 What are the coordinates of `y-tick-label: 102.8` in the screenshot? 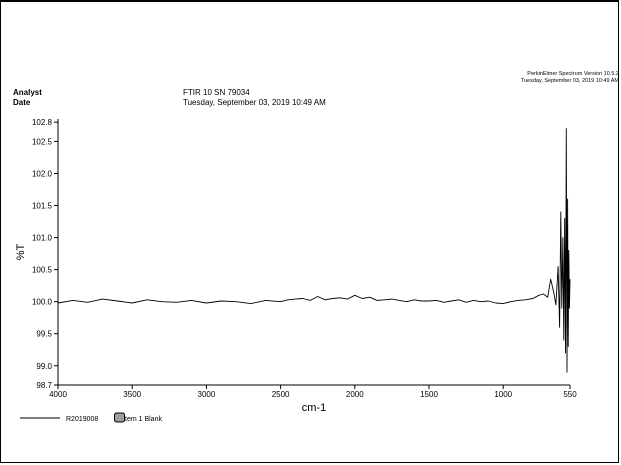 It's located at (42, 122).